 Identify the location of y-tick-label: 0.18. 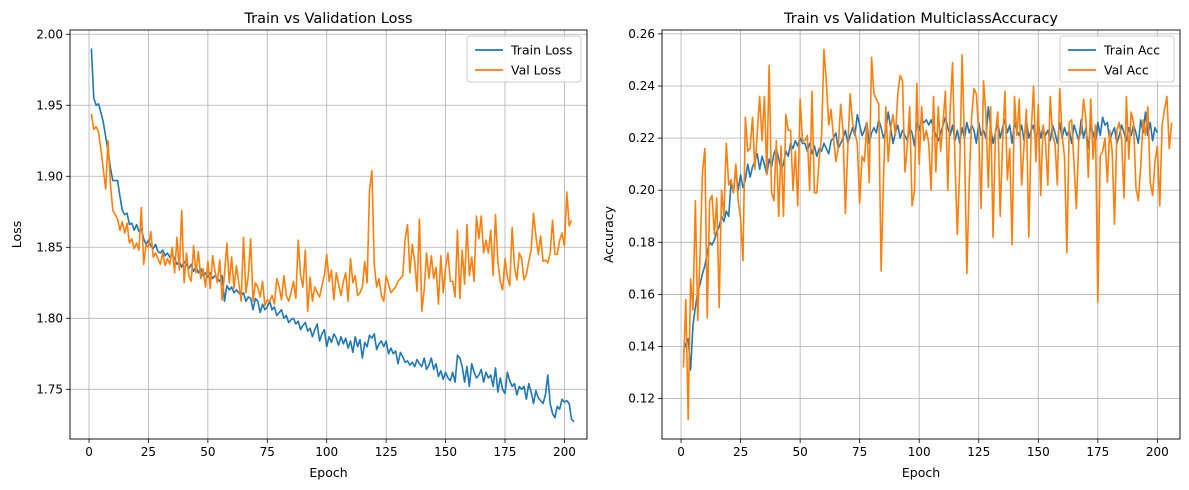
(641, 242).